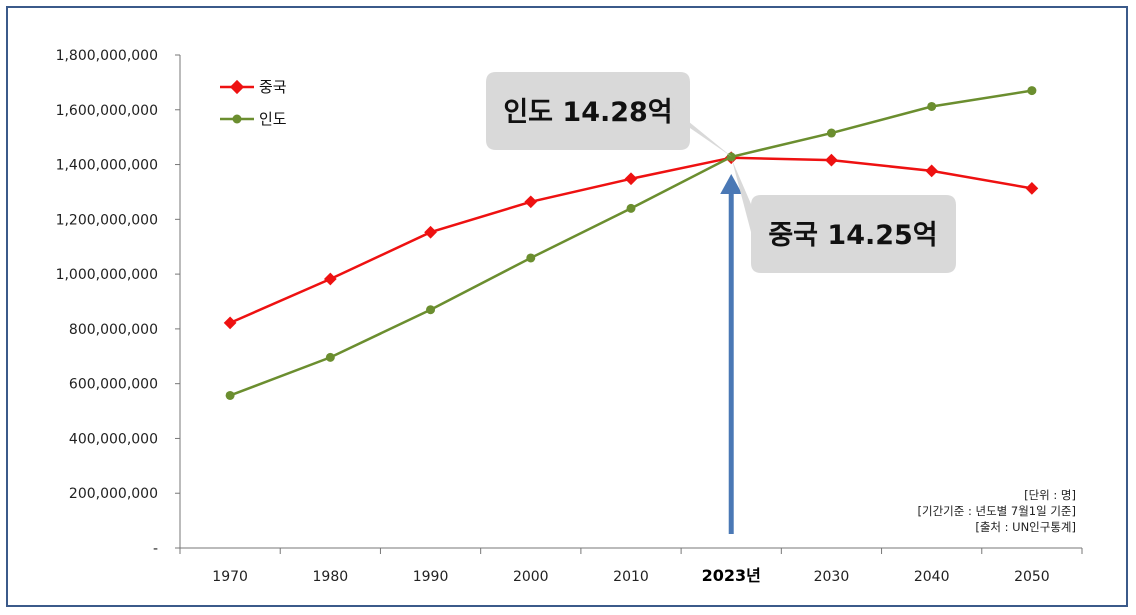 The image size is (1136, 615). What do you see at coordinates (331, 577) in the screenshot?
I see `x-tick-label: 1980` at bounding box center [331, 577].